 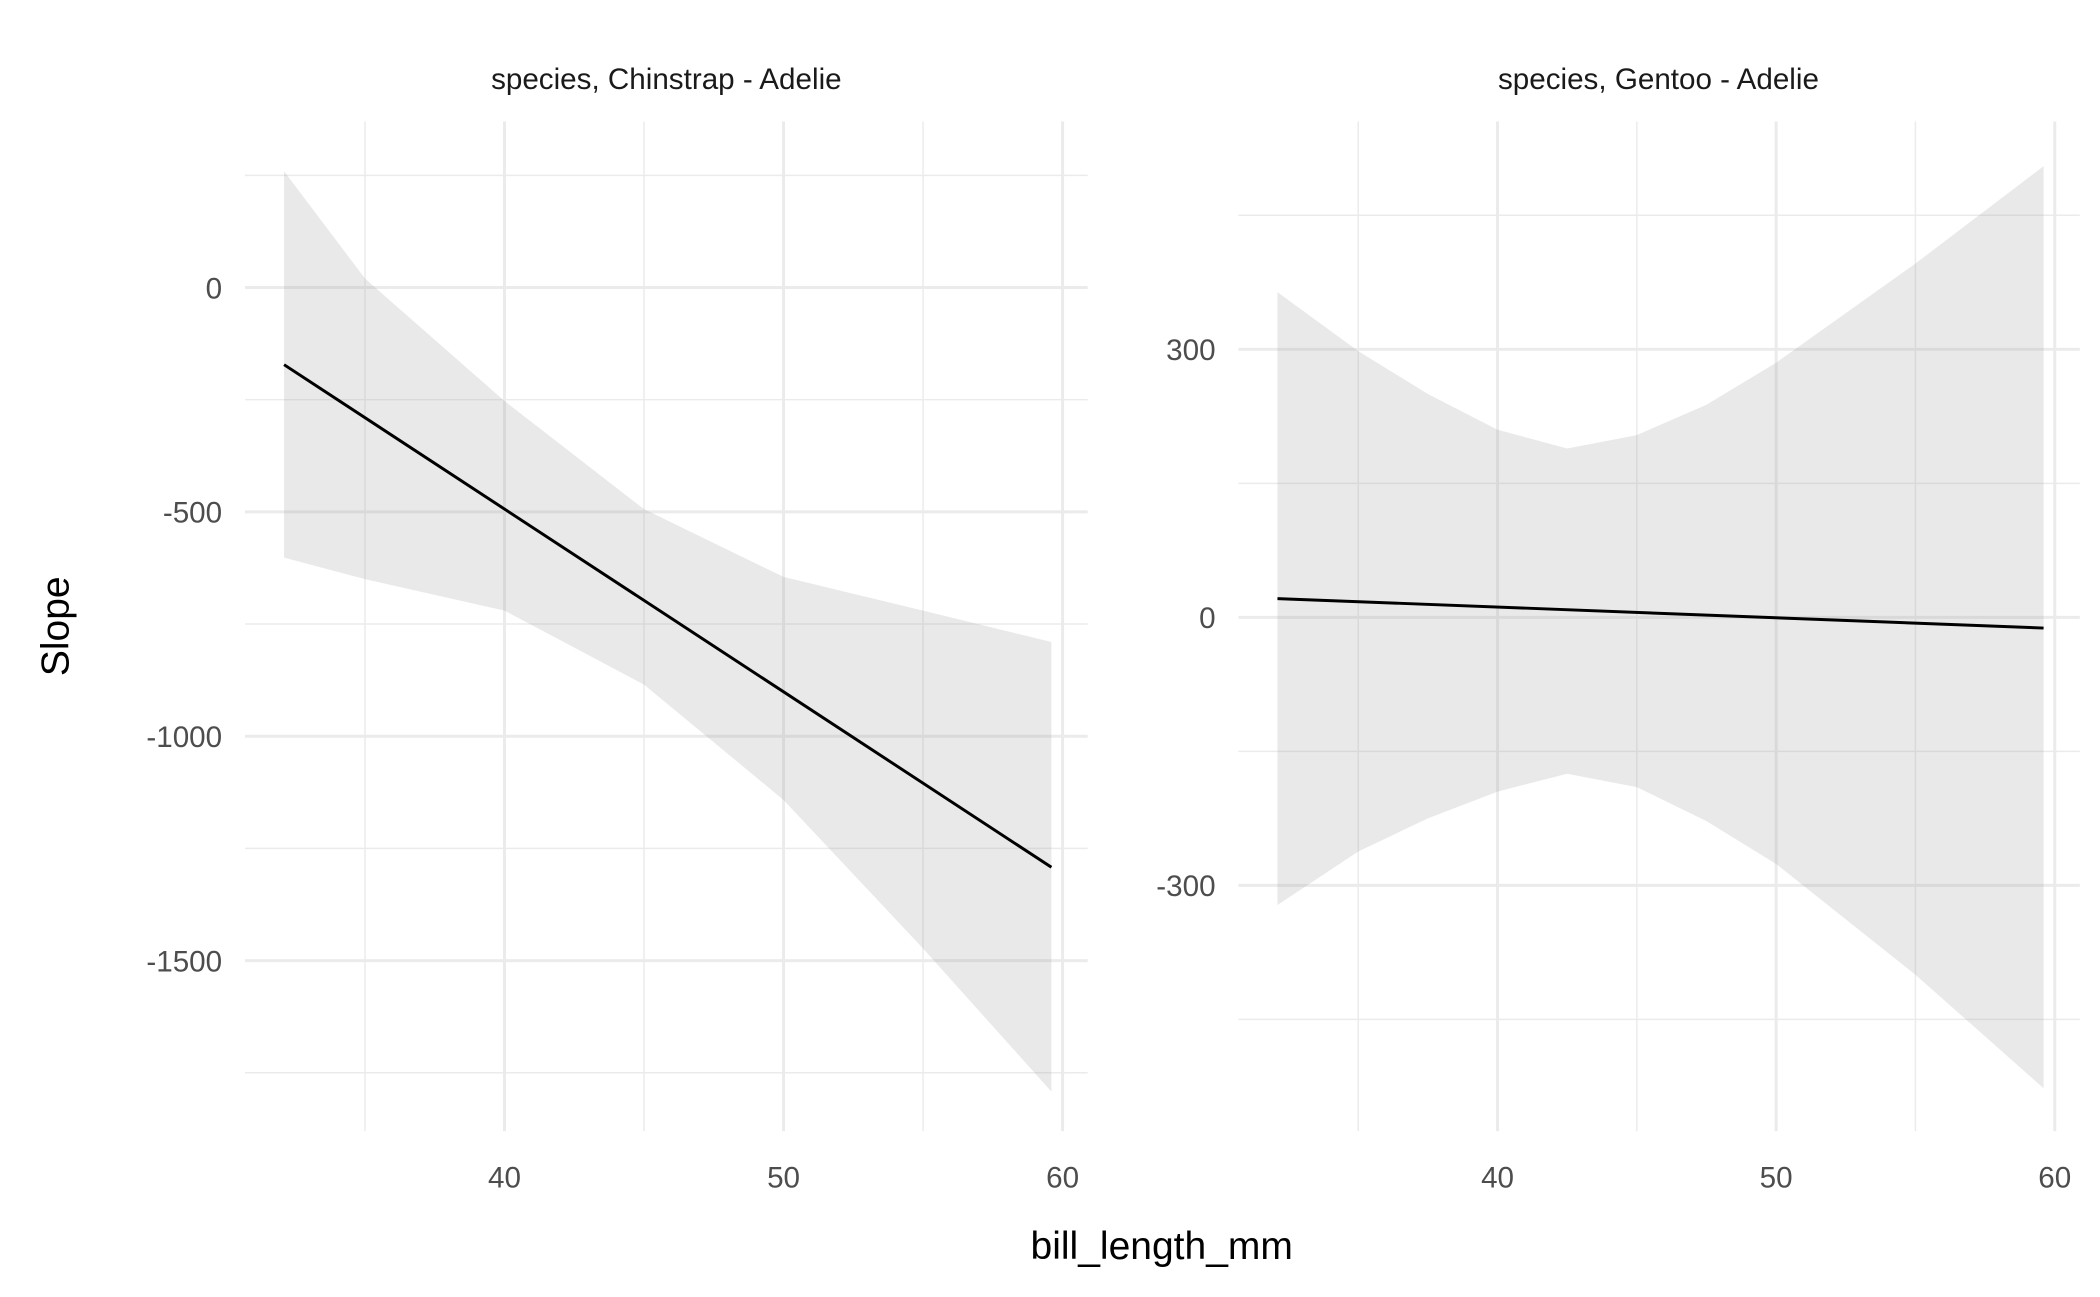 I want to click on y-tick-label: -500, so click(x=192, y=513).